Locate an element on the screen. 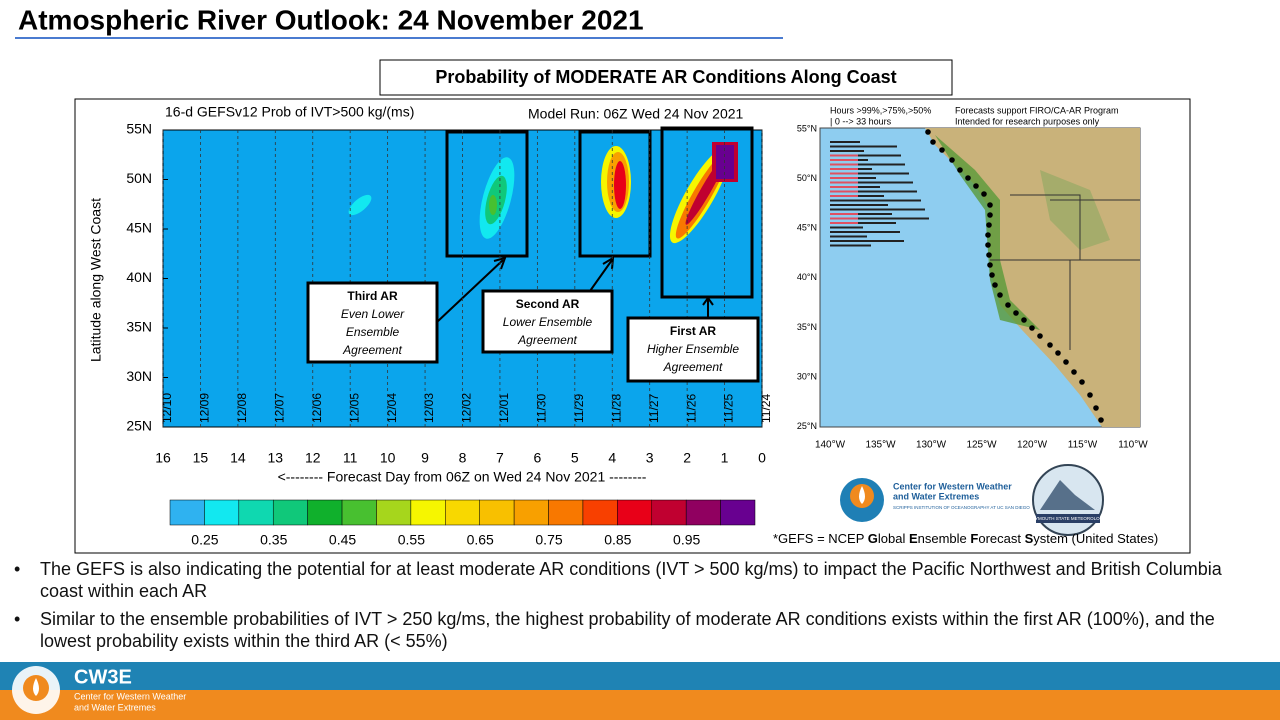 The height and width of the screenshot is (720, 1280). lon-label: 125°W is located at coordinates (981, 445).